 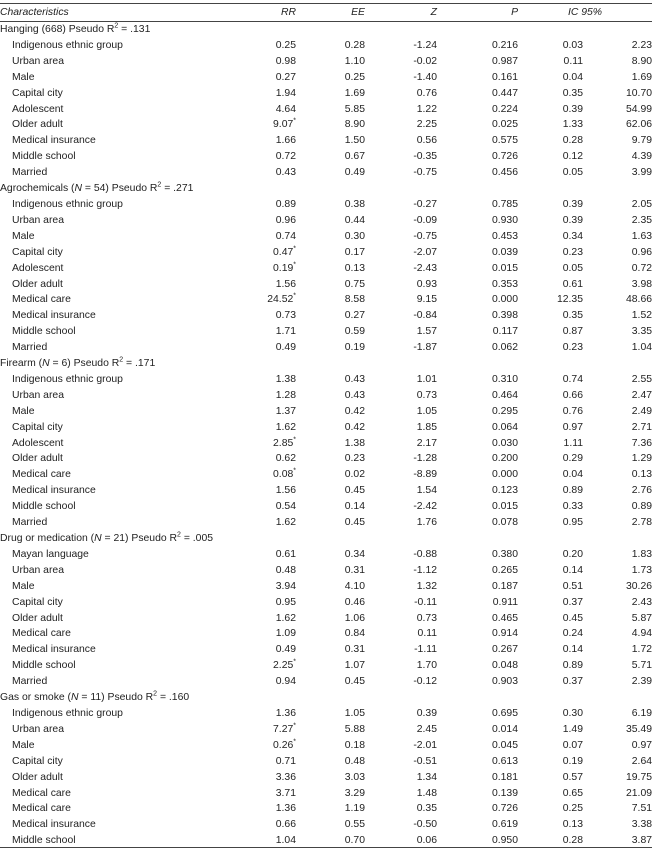 What do you see at coordinates (426, 809) in the screenshot?
I see `z-cell: 0.35` at bounding box center [426, 809].